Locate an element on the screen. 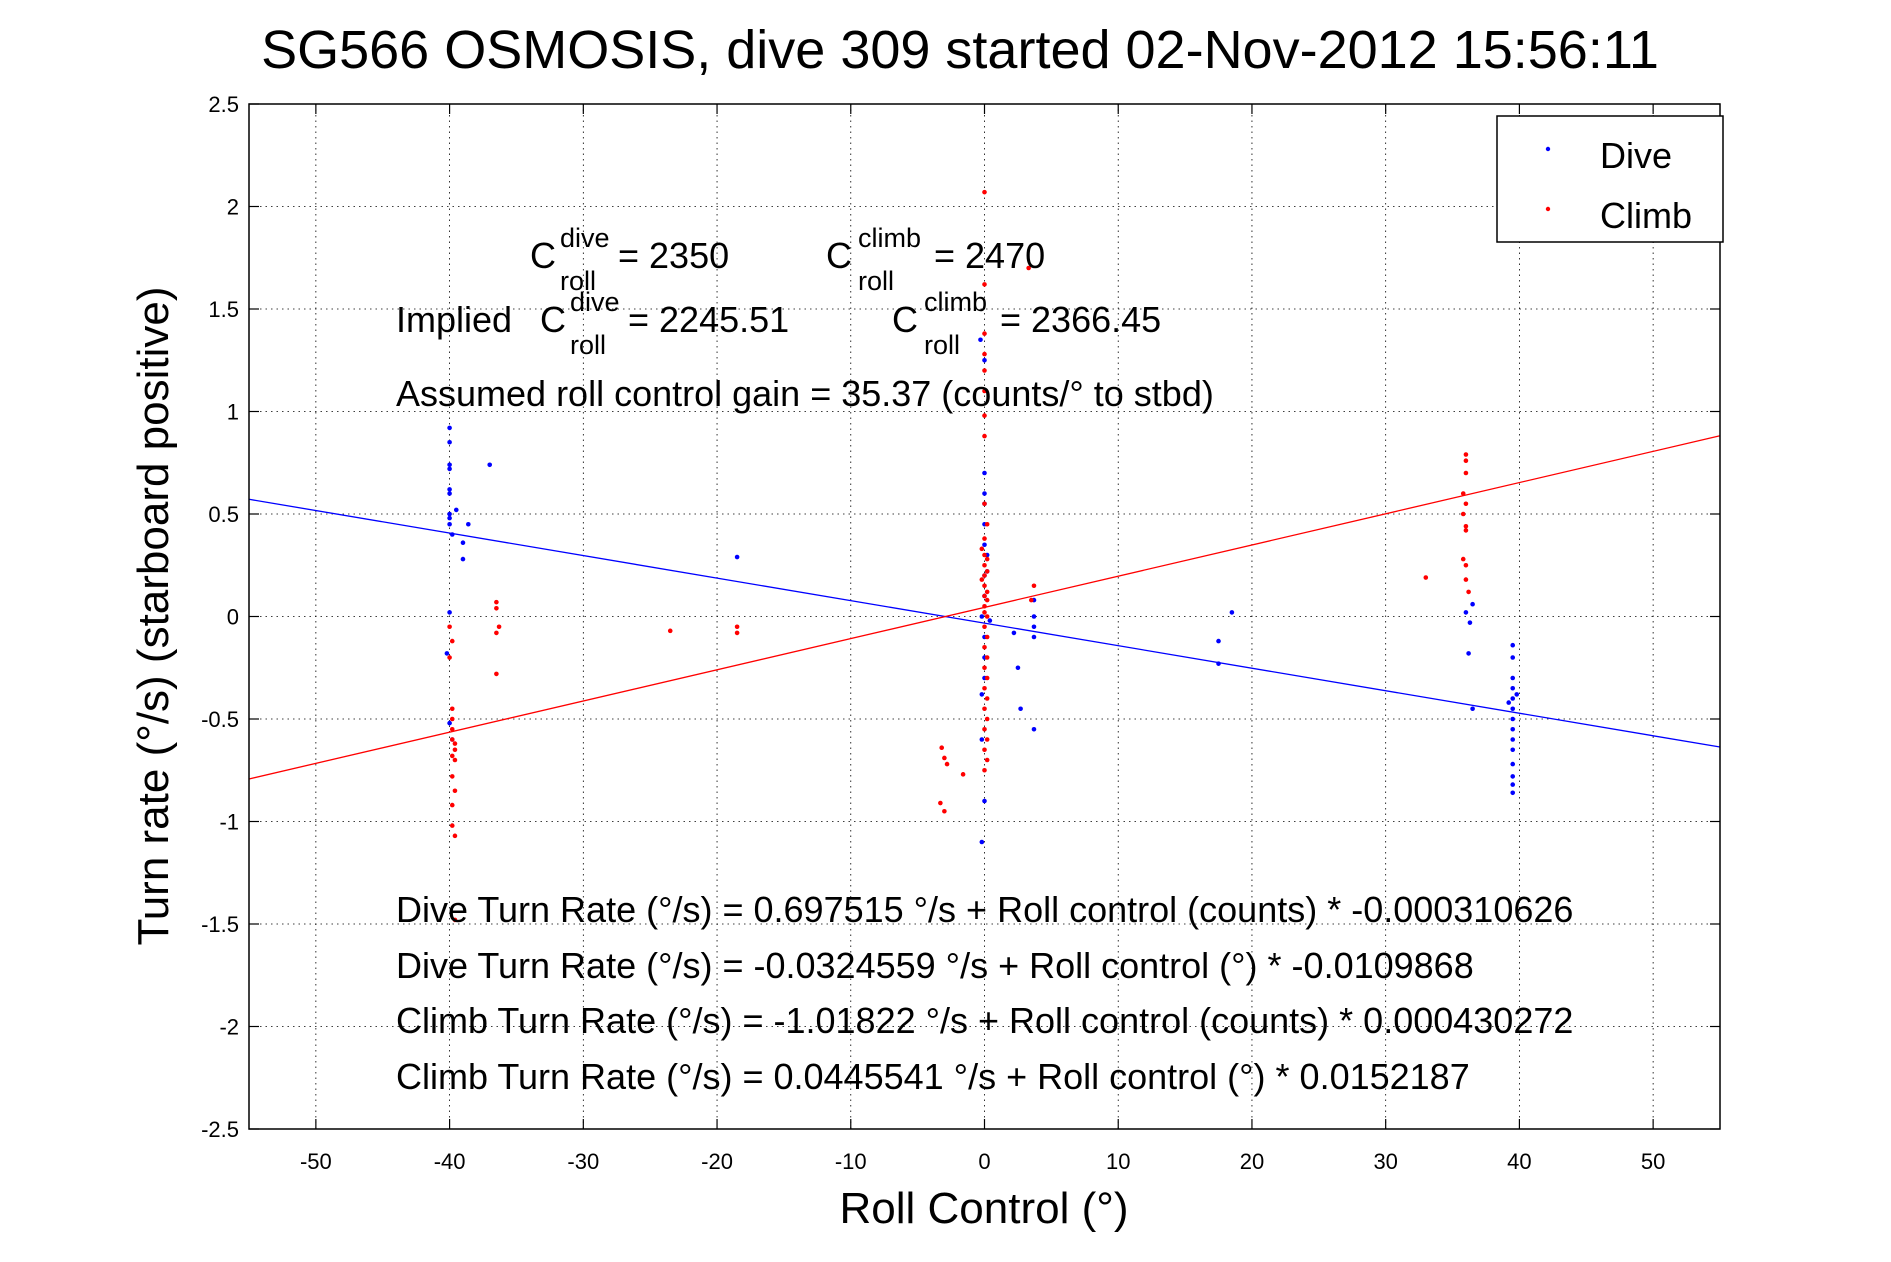 This screenshot has height=1262, width=1891. x-tick-label: -40 is located at coordinates (450, 1161).